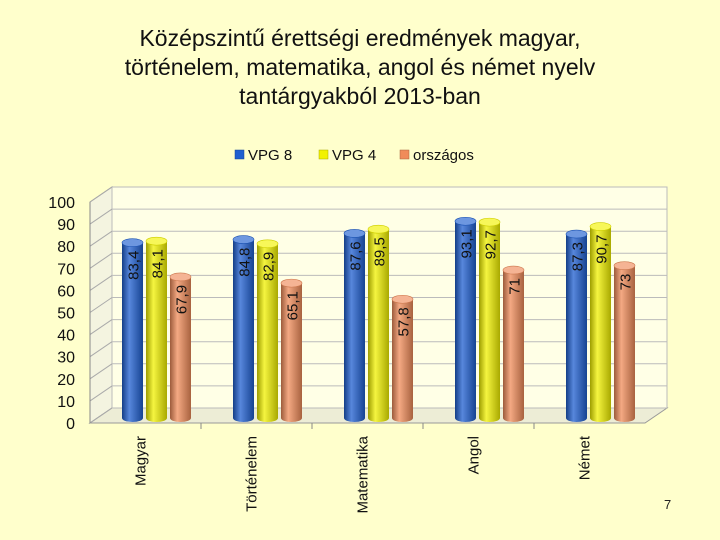  I want to click on data-label: 93,1, so click(467, 243).